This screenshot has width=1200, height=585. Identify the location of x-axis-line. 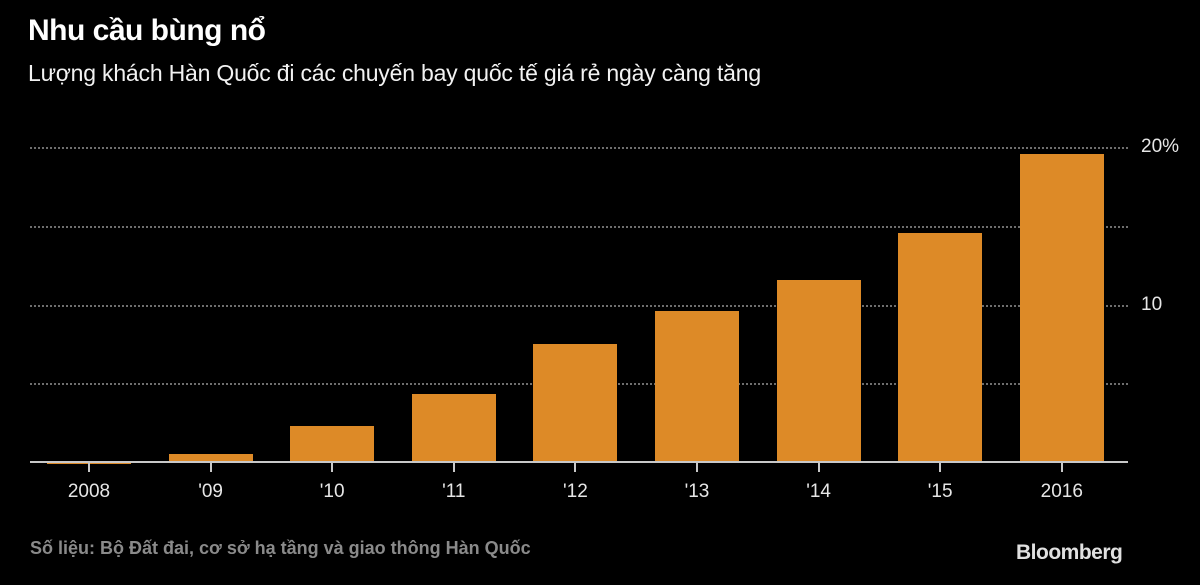
(579, 462).